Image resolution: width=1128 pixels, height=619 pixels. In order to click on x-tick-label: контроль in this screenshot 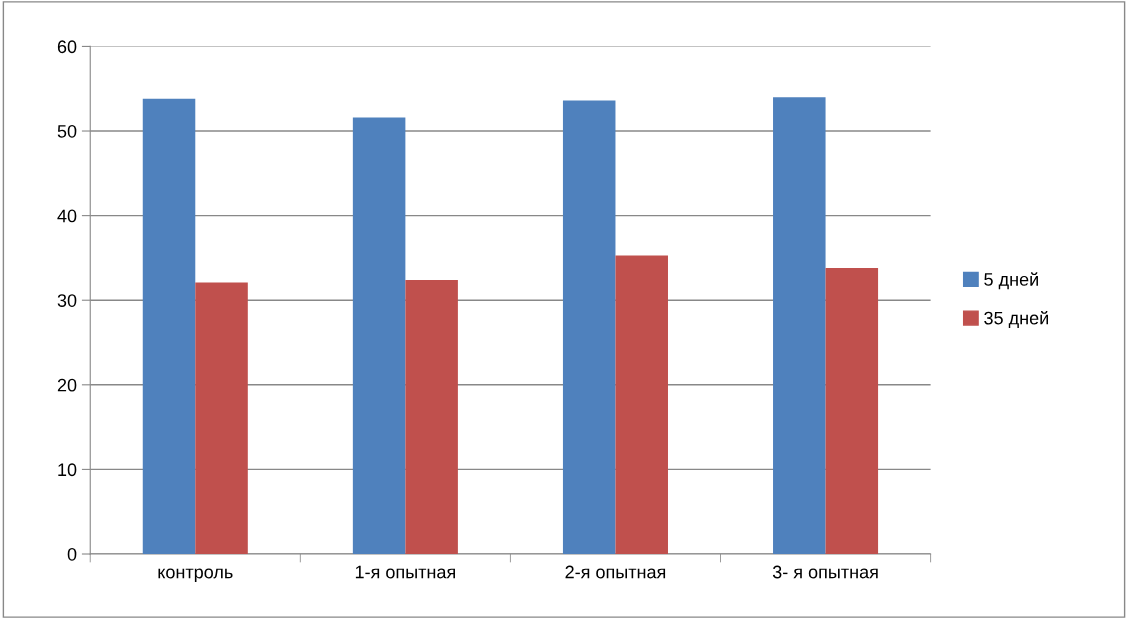, I will do `click(195, 575)`.